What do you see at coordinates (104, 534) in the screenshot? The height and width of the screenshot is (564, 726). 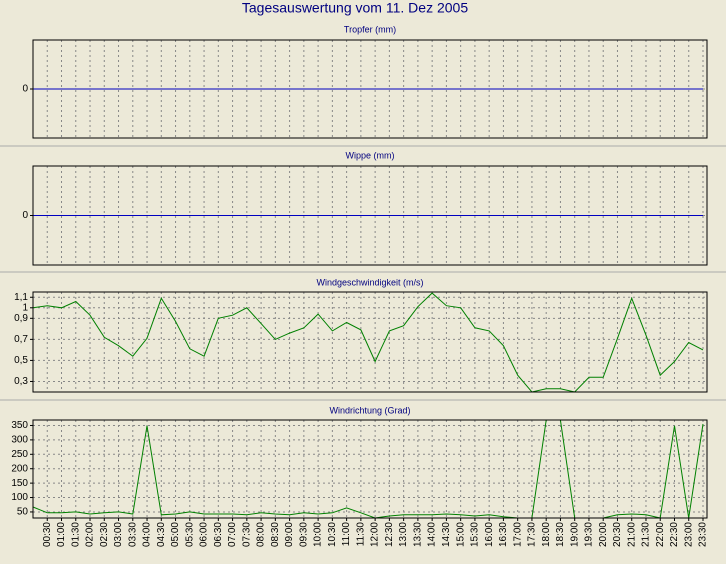 I see `x-tick-label: 02:30` at bounding box center [104, 534].